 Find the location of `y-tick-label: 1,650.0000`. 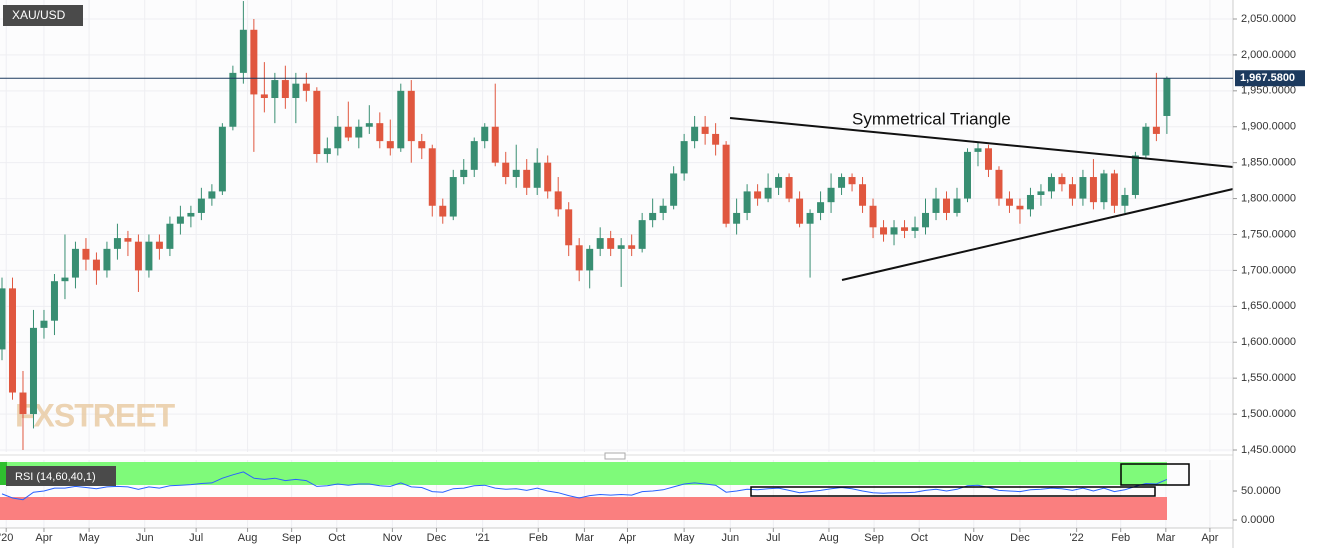

y-tick-label: 1,650.0000 is located at coordinates (1268, 306).